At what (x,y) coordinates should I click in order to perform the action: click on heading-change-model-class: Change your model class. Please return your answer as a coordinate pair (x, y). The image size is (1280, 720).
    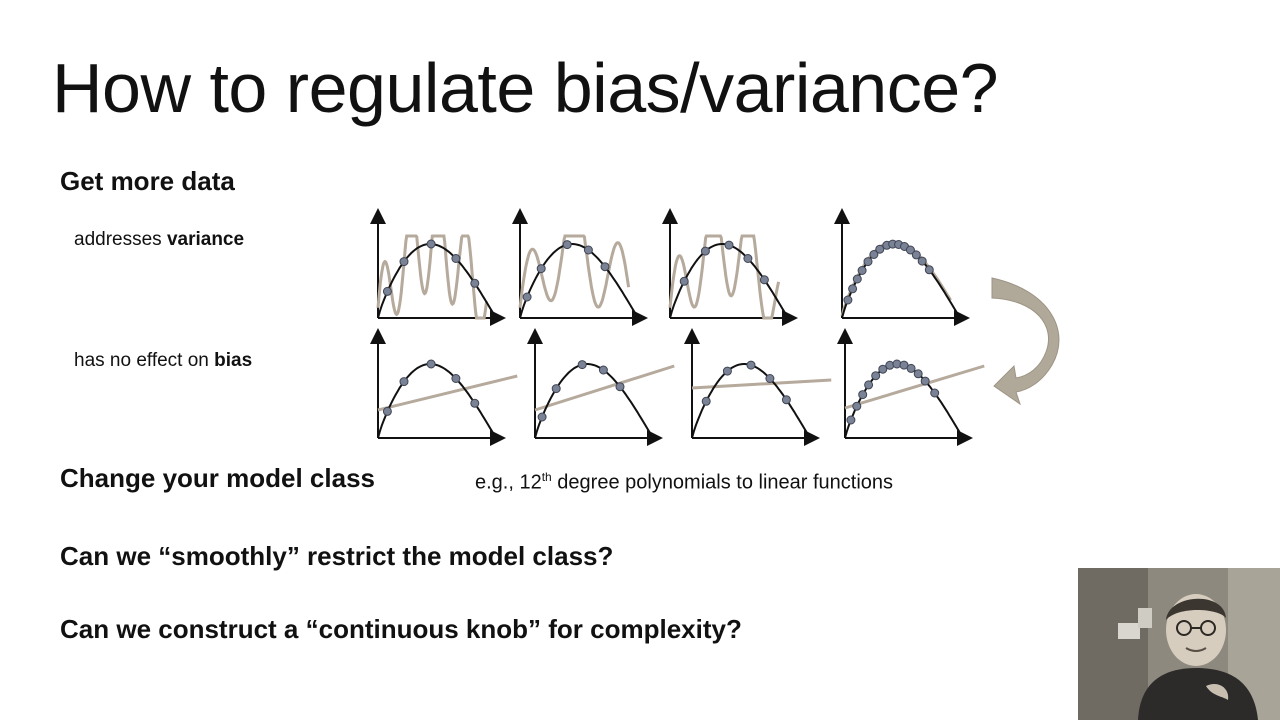
    Looking at the image, I should click on (217, 478).